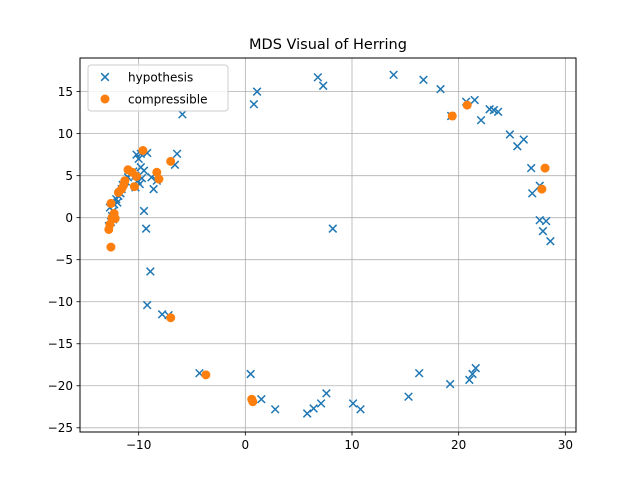 The height and width of the screenshot is (480, 640). Describe the element at coordinates (69, 176) in the screenshot. I see `y-tick-label: 5` at that location.